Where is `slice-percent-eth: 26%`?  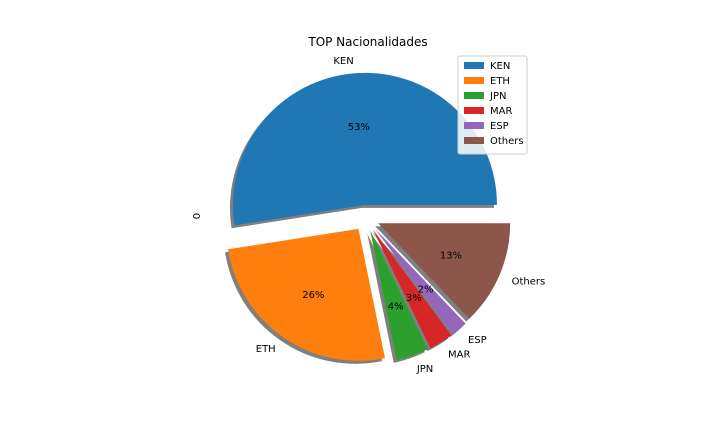
slice-percent-eth: 26% is located at coordinates (313, 295).